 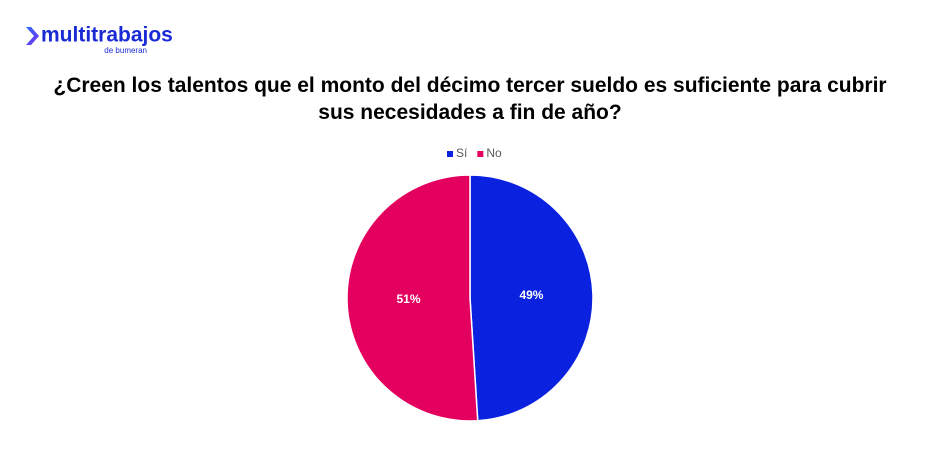 I want to click on data-label: 51%, so click(x=409, y=299).